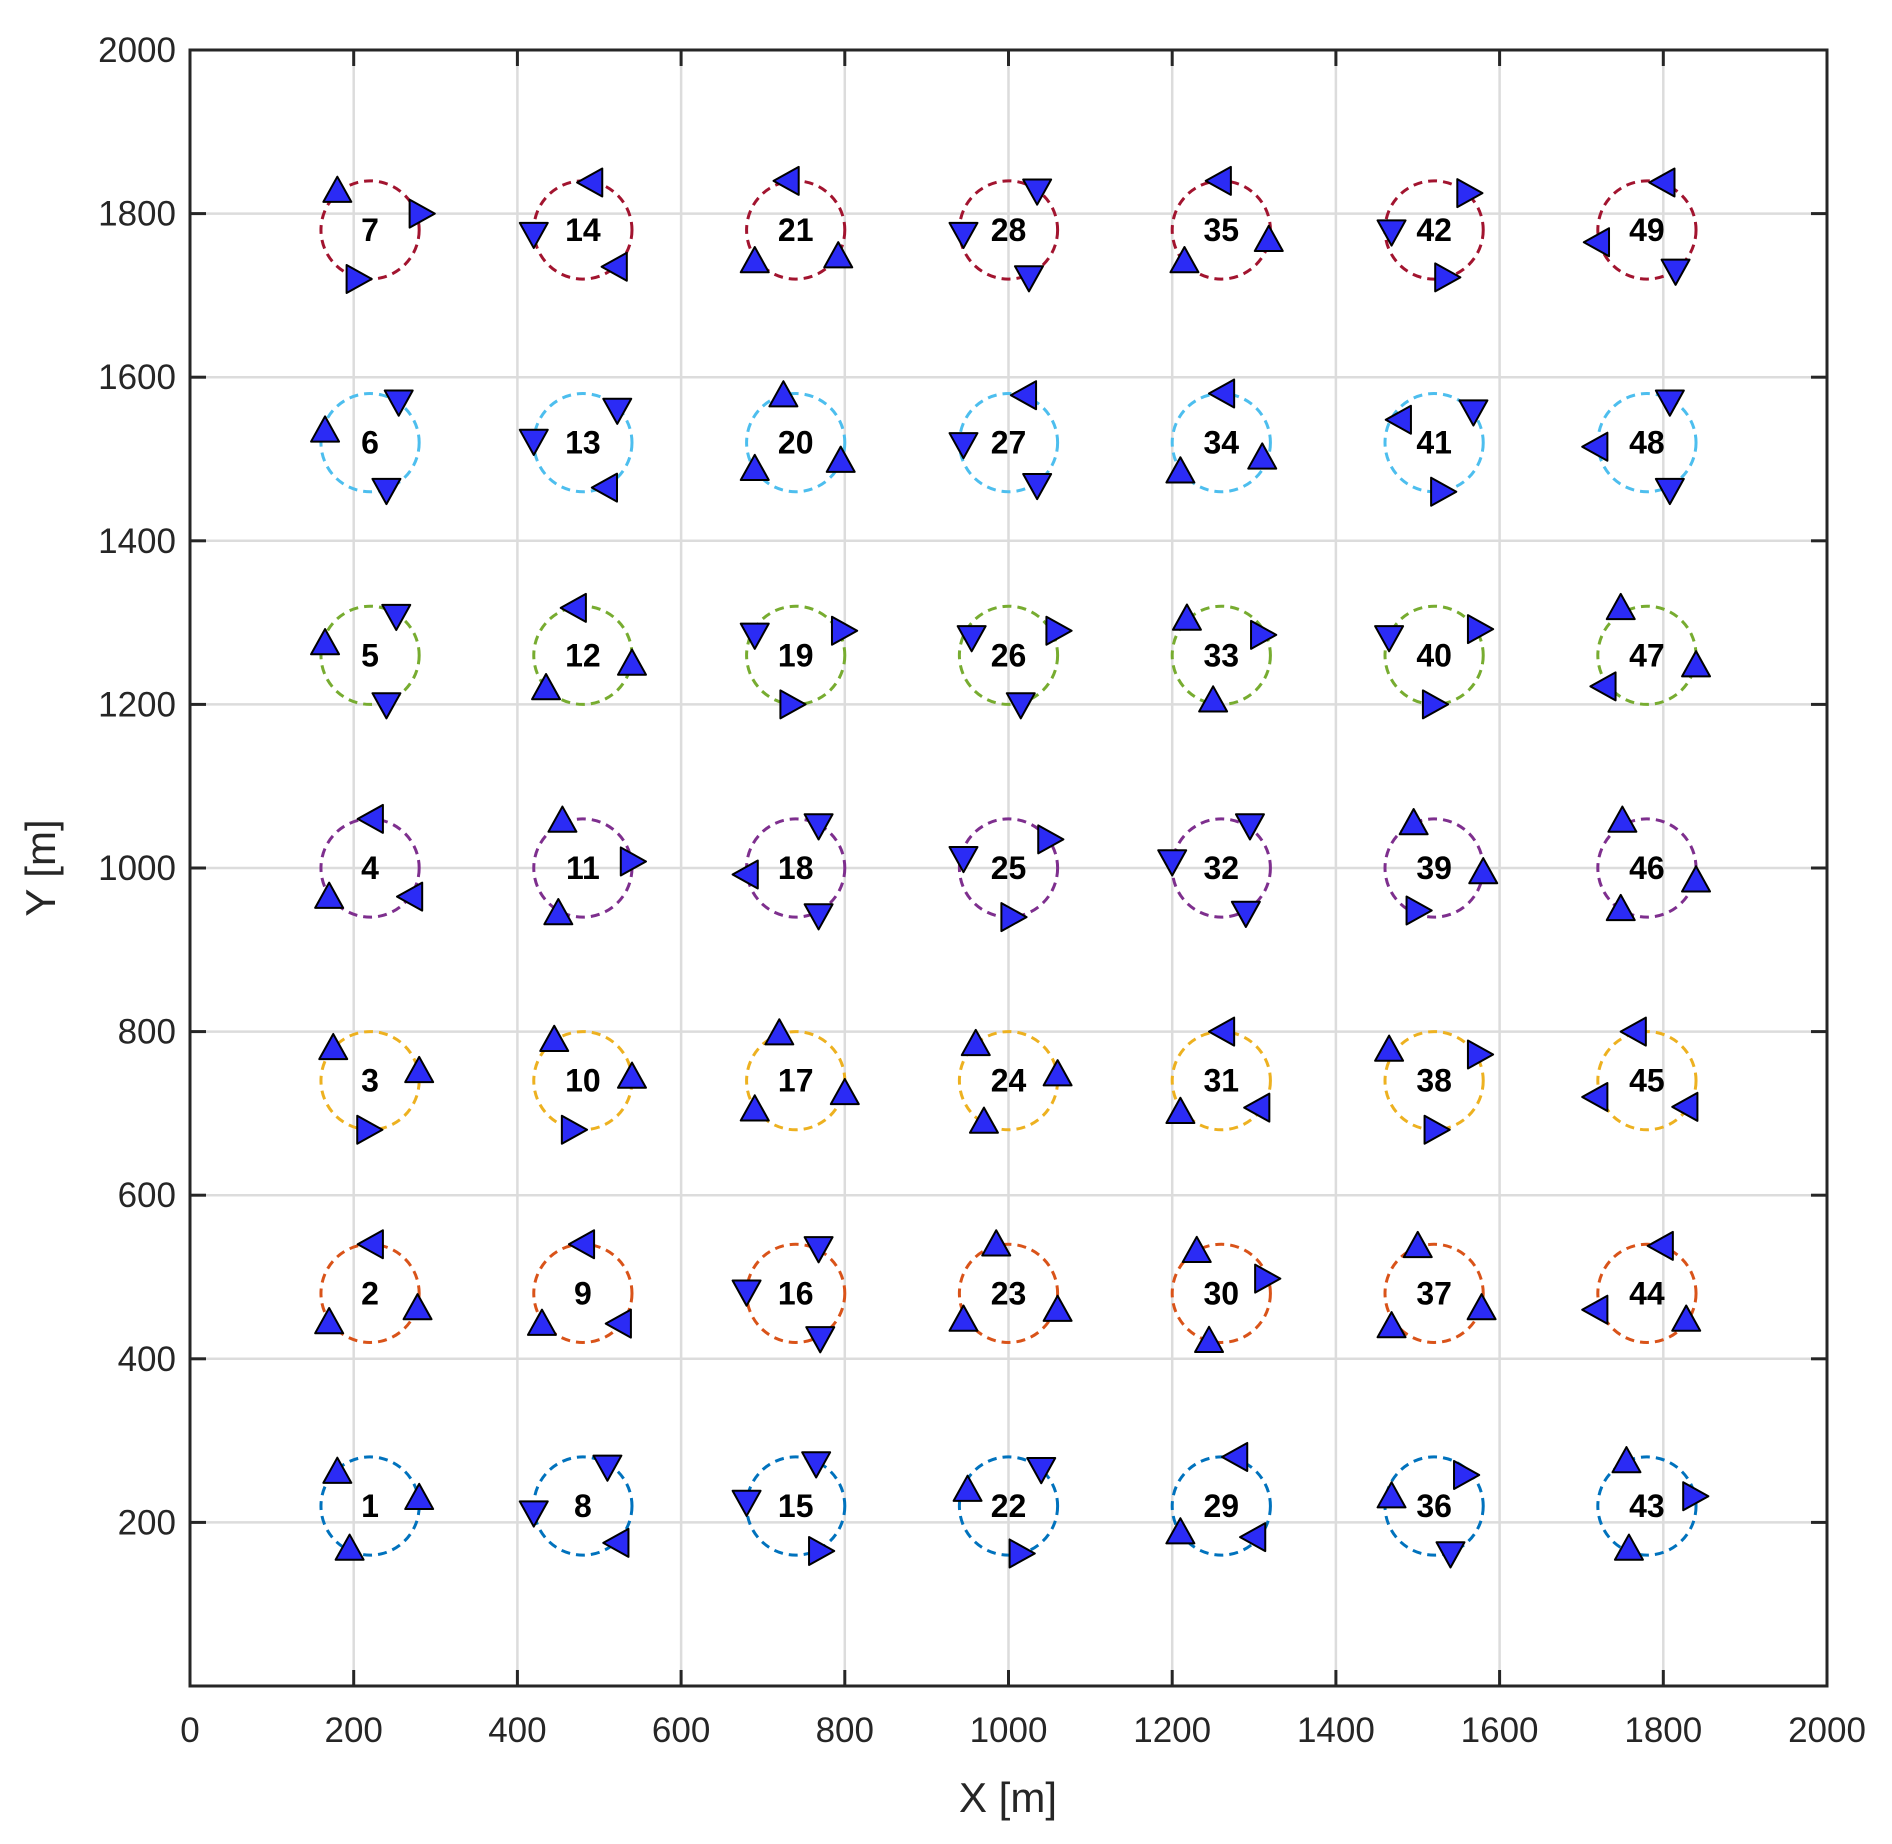 This screenshot has width=1892, height=1844. What do you see at coordinates (1009, 1293) in the screenshot?
I see `cluster-label: 23` at bounding box center [1009, 1293].